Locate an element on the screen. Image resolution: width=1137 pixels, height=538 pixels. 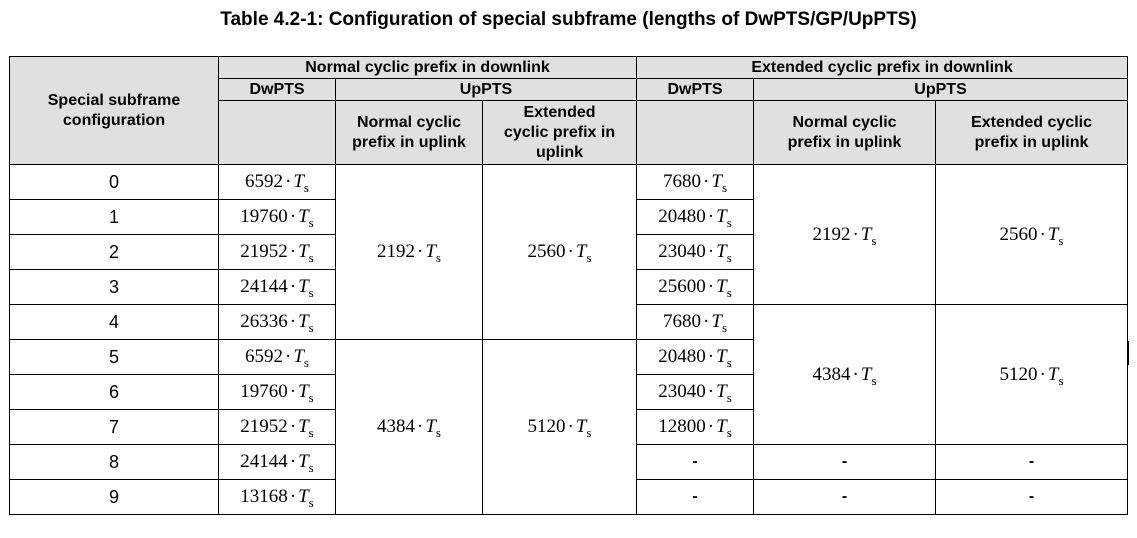
header-ncp-ul-extended: Normal cyclic prefix in uplink is located at coordinates (845, 132).